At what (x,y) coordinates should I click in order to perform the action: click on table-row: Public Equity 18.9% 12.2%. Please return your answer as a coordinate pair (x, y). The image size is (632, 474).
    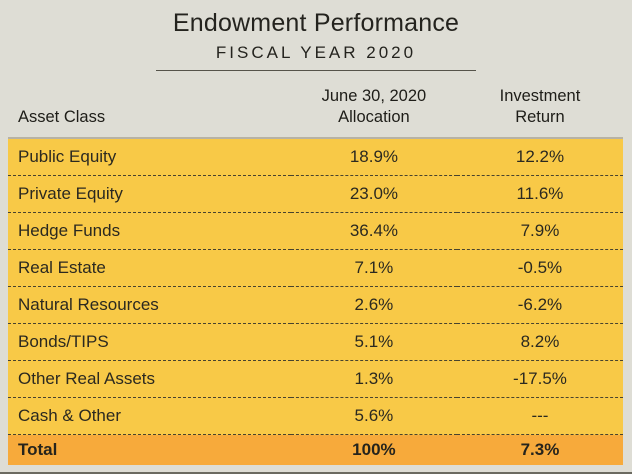
    Looking at the image, I should click on (315, 156).